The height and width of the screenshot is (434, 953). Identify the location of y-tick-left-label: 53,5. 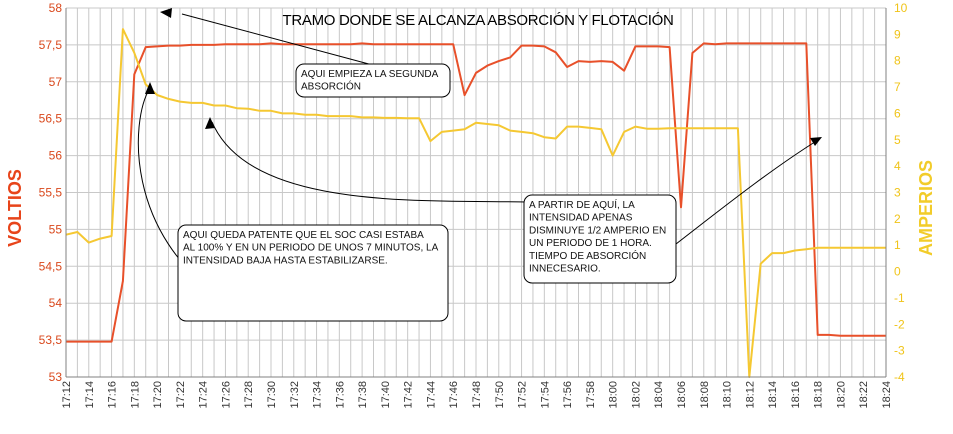
(51, 340).